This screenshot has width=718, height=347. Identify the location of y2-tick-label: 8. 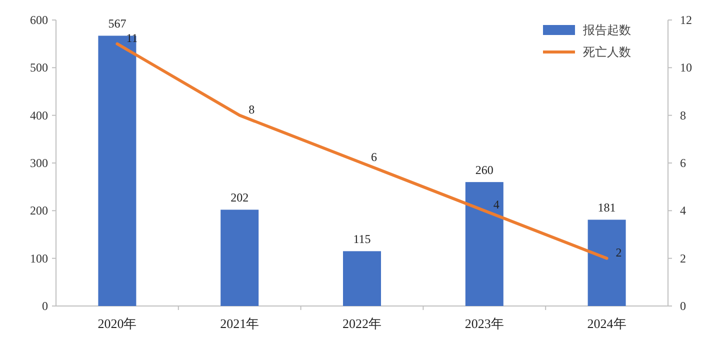
(683, 115).